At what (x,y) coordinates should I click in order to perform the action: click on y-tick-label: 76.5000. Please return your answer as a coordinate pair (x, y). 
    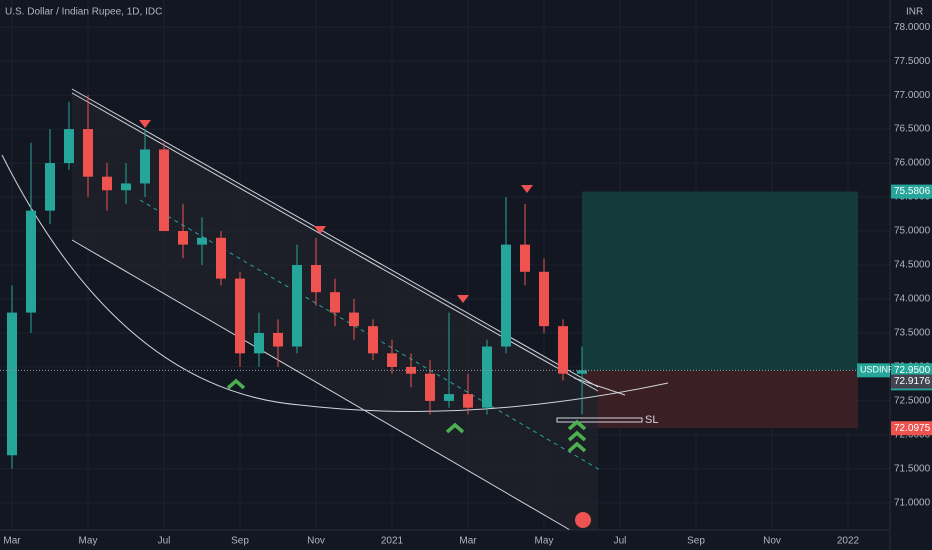
    Looking at the image, I should click on (912, 129).